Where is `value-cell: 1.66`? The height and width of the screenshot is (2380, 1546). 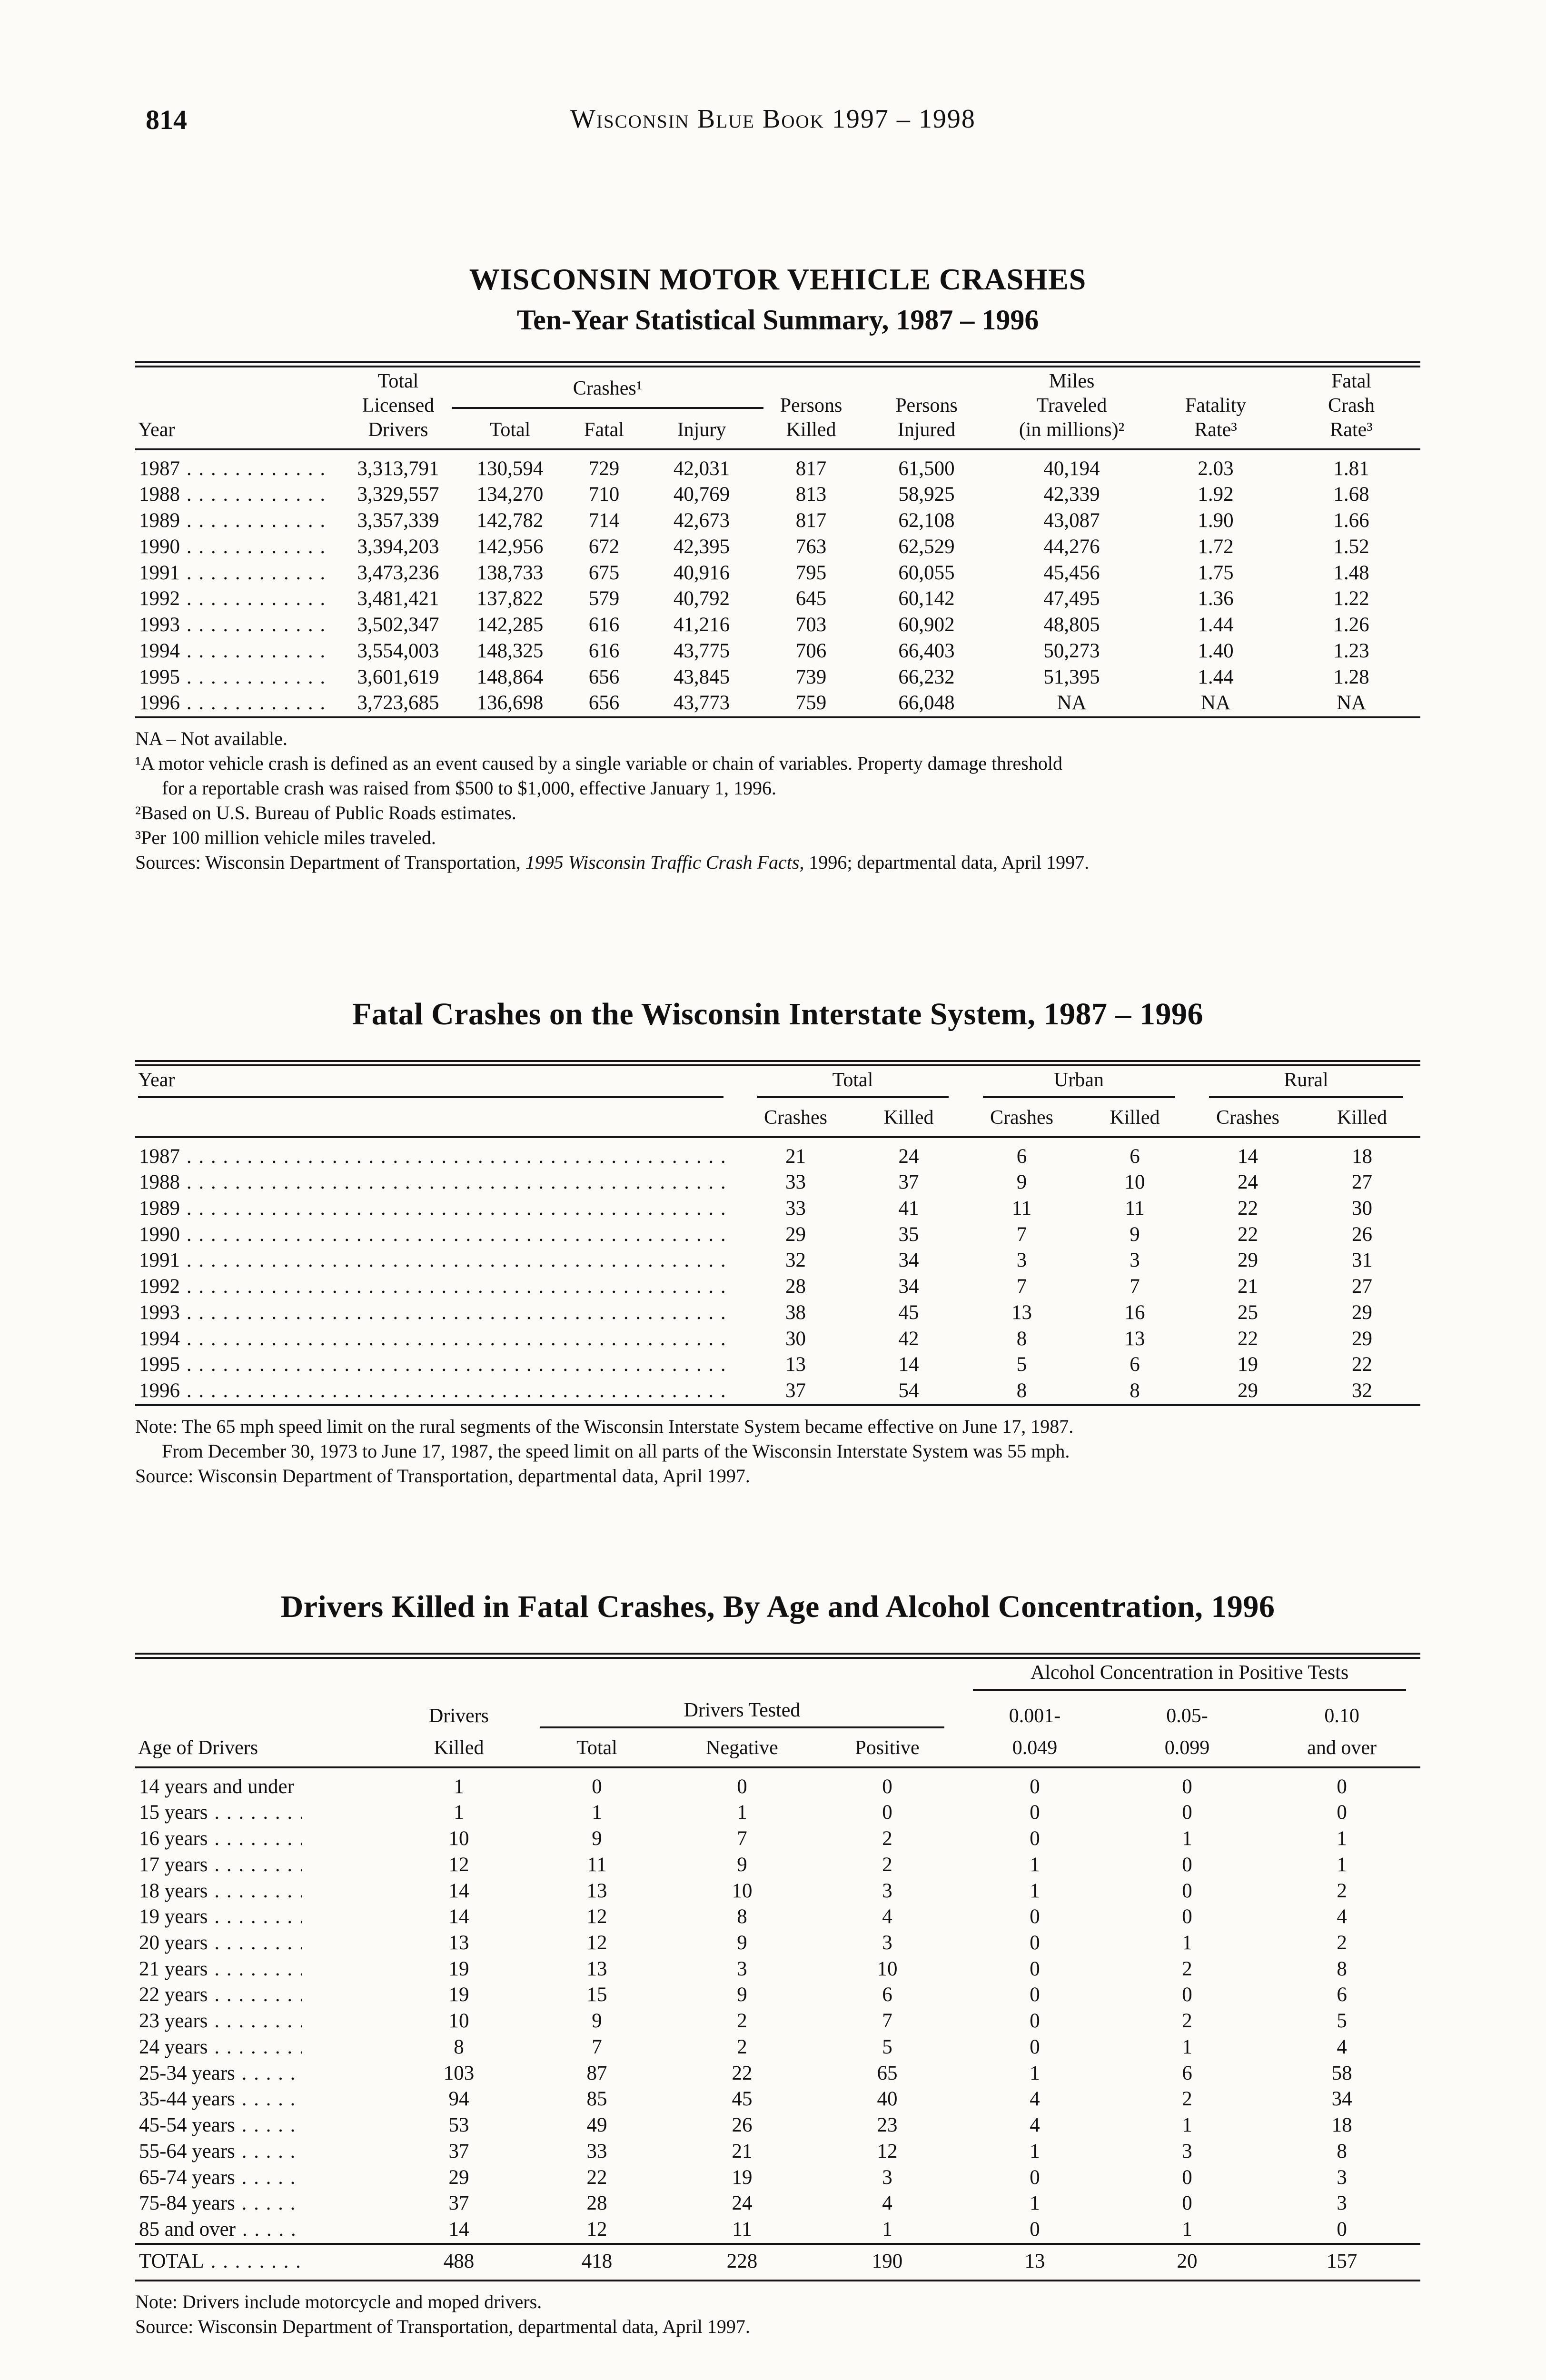 value-cell: 1.66 is located at coordinates (1351, 520).